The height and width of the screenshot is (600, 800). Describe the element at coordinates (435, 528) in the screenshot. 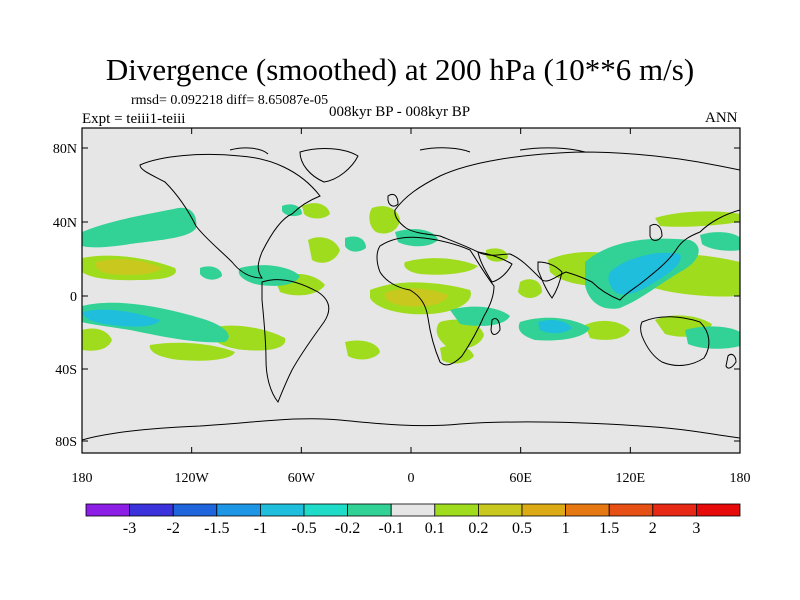

I see `colorbar-label: 0.1` at that location.